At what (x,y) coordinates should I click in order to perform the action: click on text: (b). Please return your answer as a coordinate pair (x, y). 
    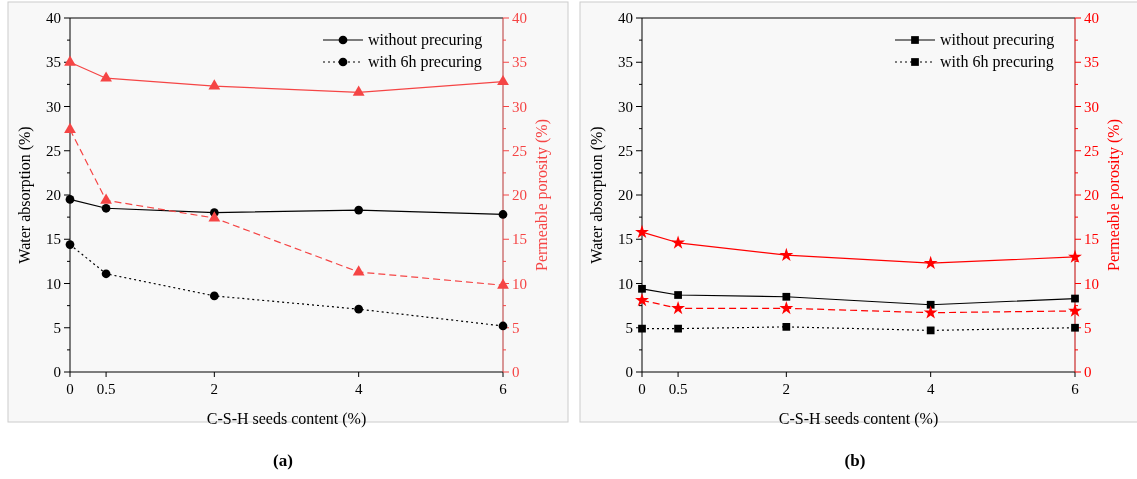
    Looking at the image, I should click on (855, 460).